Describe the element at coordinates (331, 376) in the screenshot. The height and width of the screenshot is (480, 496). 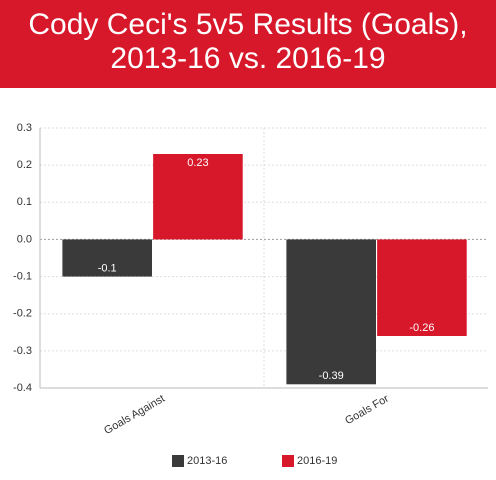
I see `value-label: -0.39` at that location.